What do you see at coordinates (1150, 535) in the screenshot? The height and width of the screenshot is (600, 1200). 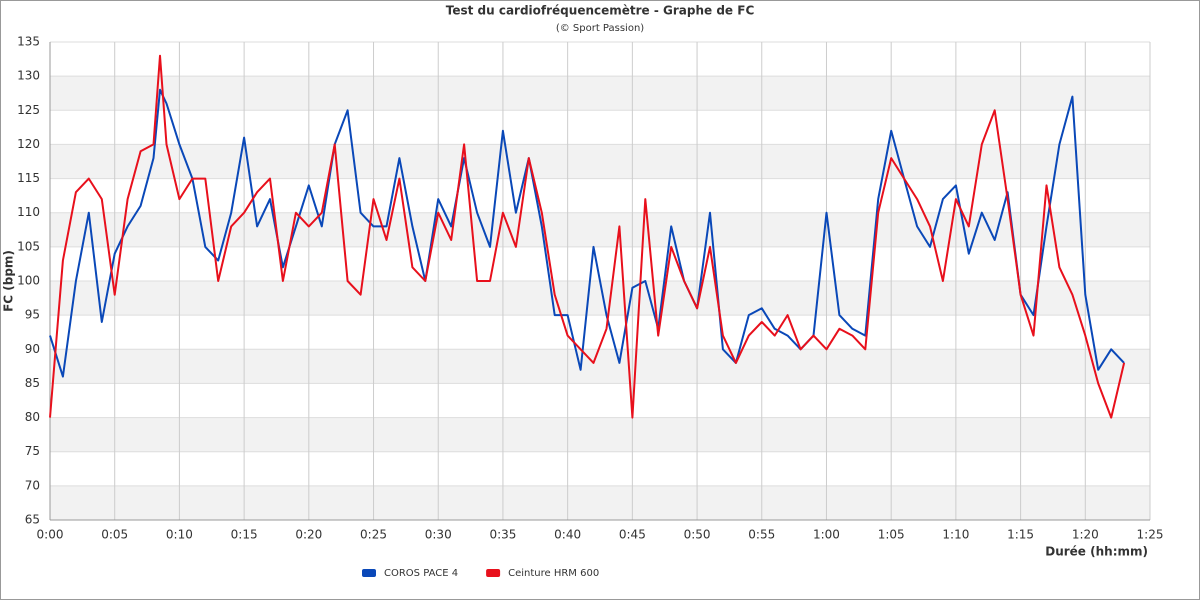 I see `x-tick-label: 1:25` at bounding box center [1150, 535].